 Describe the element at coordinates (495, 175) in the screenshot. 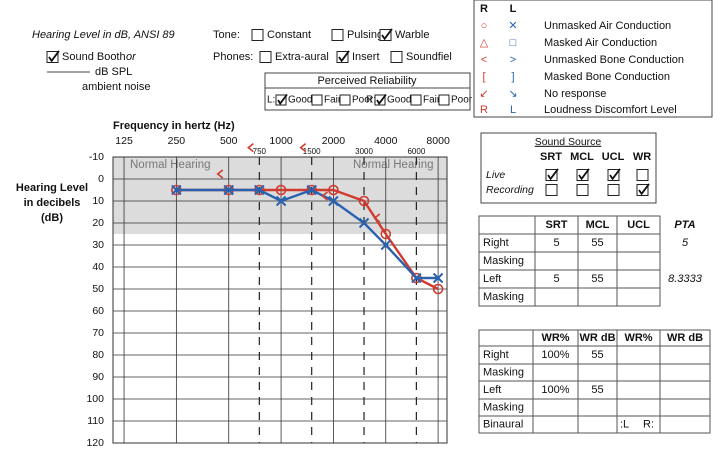

I see `row-label: Live` at that location.